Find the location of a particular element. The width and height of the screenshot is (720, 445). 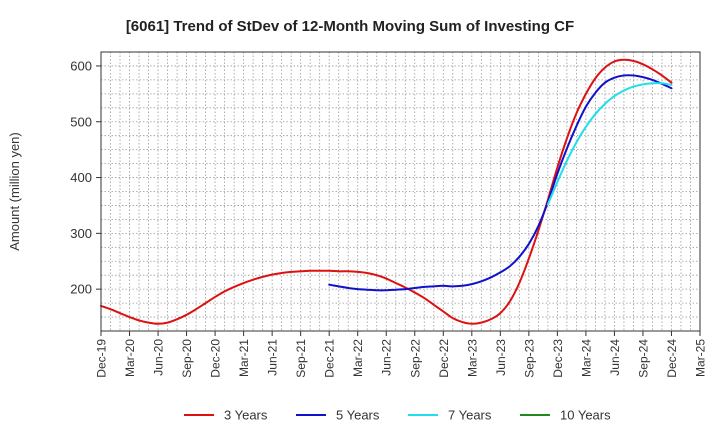

x-tick-label: Jun-24 is located at coordinates (615, 357).